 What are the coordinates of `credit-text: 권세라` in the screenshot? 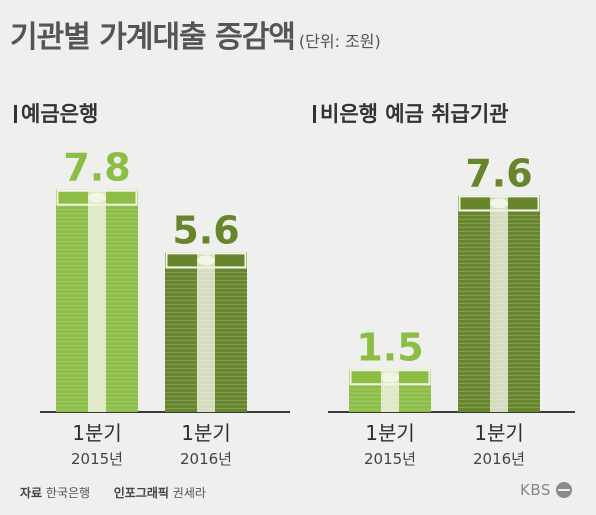 It's located at (189, 493).